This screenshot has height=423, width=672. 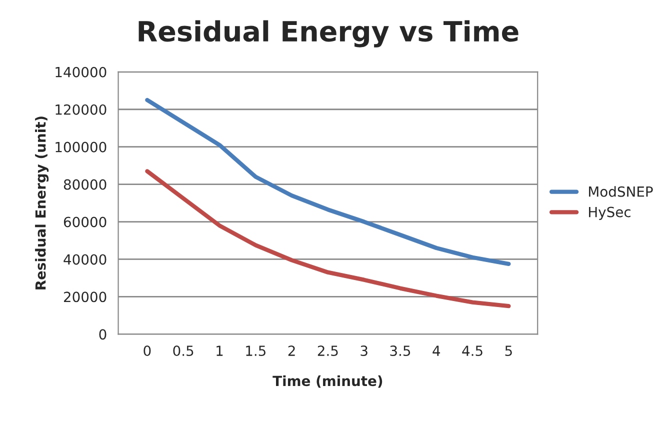 What do you see at coordinates (327, 381) in the screenshot?
I see `x-axis-title: Time (minute)` at bounding box center [327, 381].